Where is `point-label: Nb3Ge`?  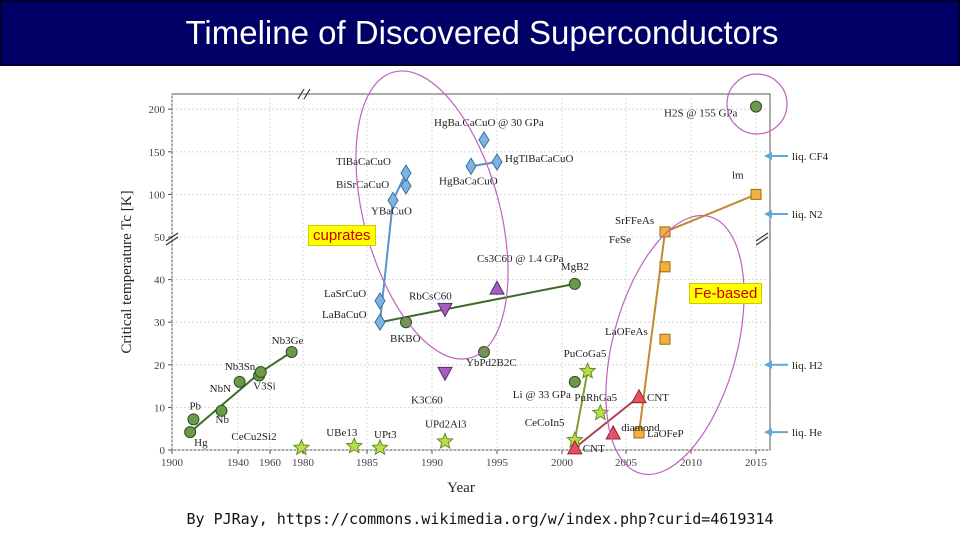 point-label: Nb3Ge is located at coordinates (288, 341).